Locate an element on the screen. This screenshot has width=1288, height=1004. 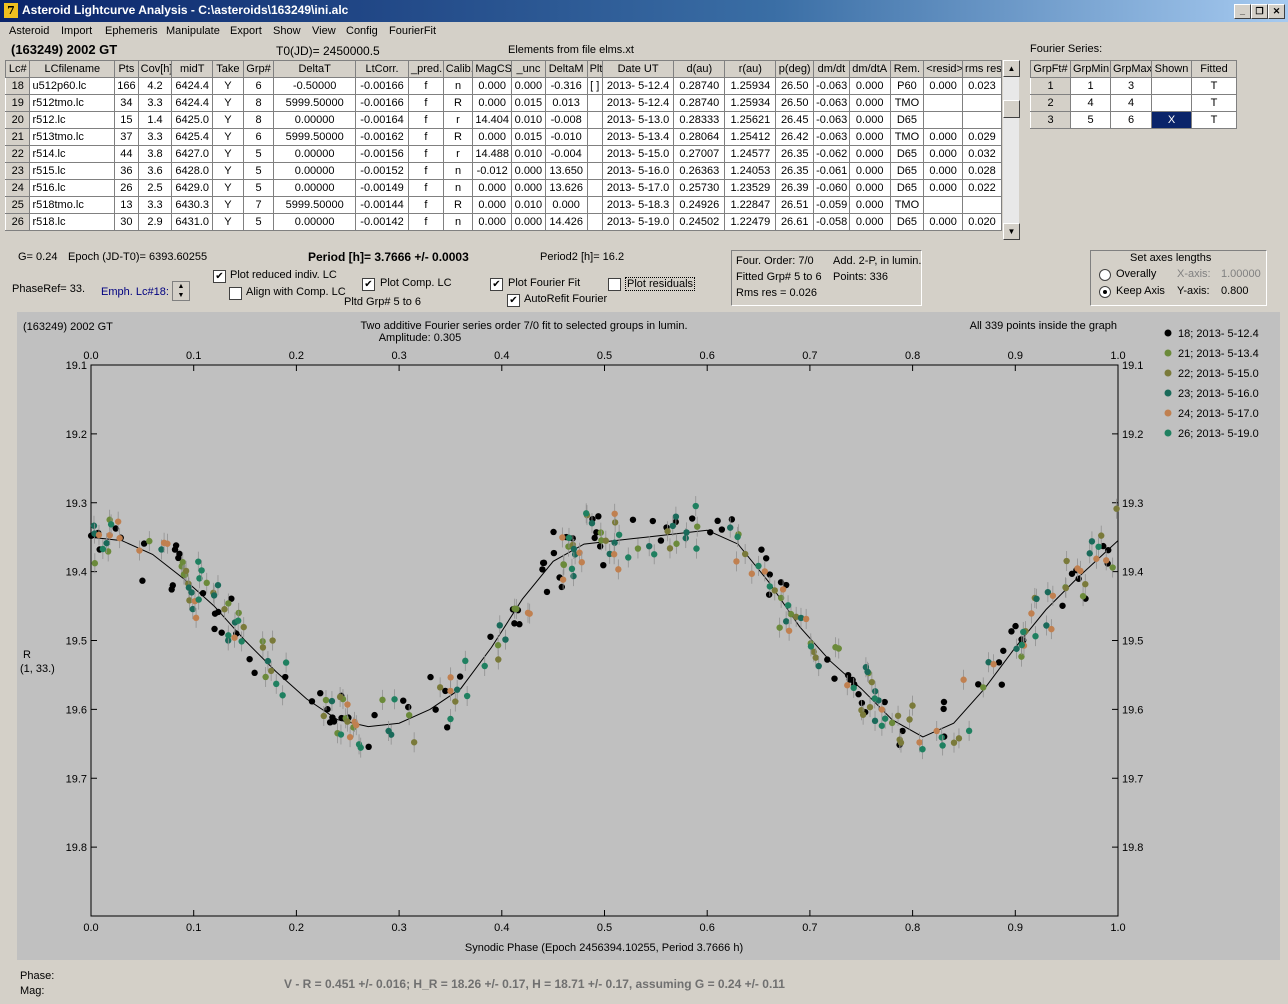
table-cell: 0.010 is located at coordinates (528, 205).